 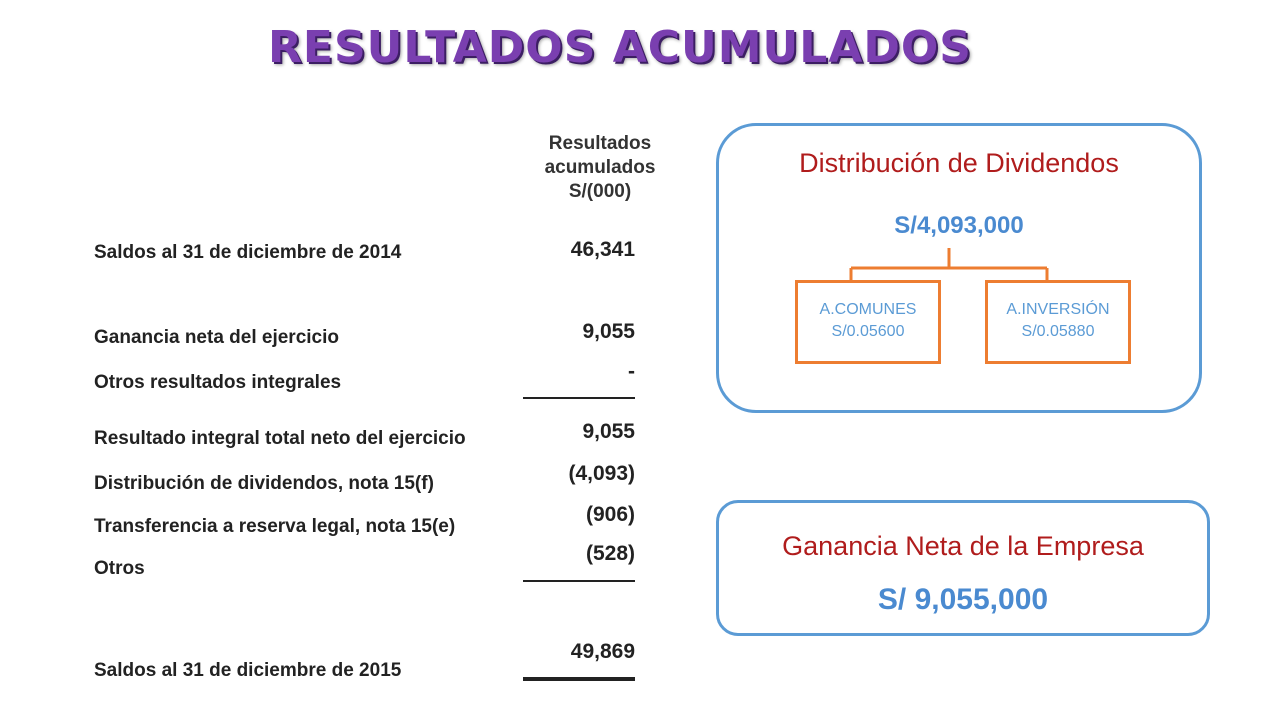 What do you see at coordinates (868, 331) in the screenshot?
I see `share-amount: S/0.05600` at bounding box center [868, 331].